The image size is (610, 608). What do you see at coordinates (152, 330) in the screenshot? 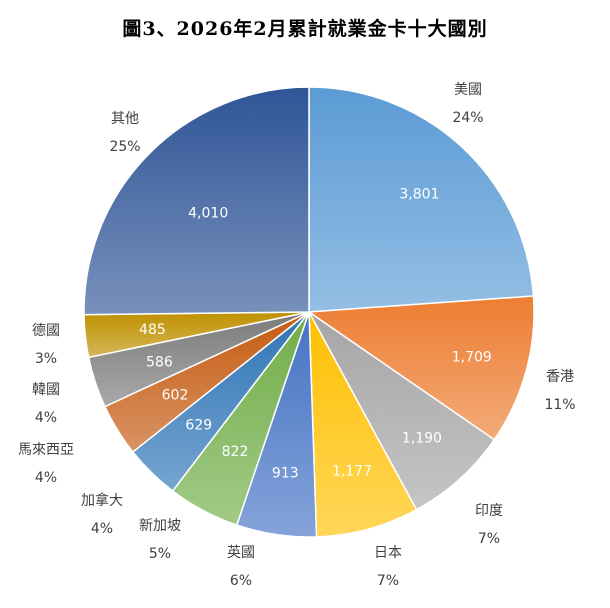
I see `slice-value-label: 485` at bounding box center [152, 330].